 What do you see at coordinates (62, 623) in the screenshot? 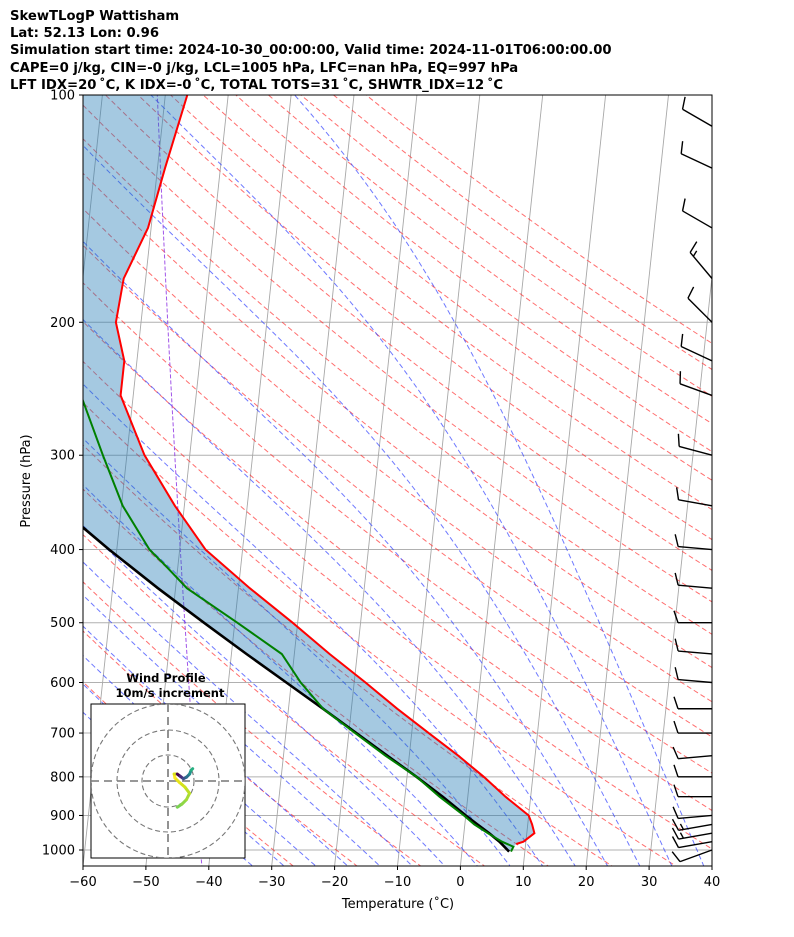
I see `y-tick-label: 500` at bounding box center [62, 623].